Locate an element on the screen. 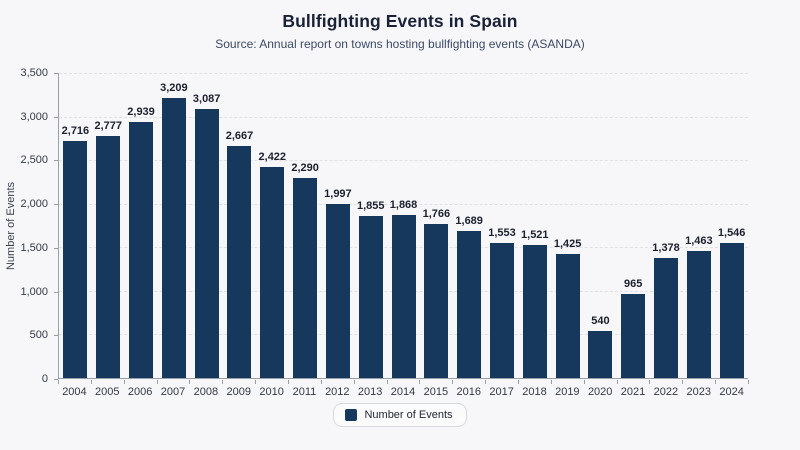  bar-band: 2,290 is located at coordinates (305, 225).